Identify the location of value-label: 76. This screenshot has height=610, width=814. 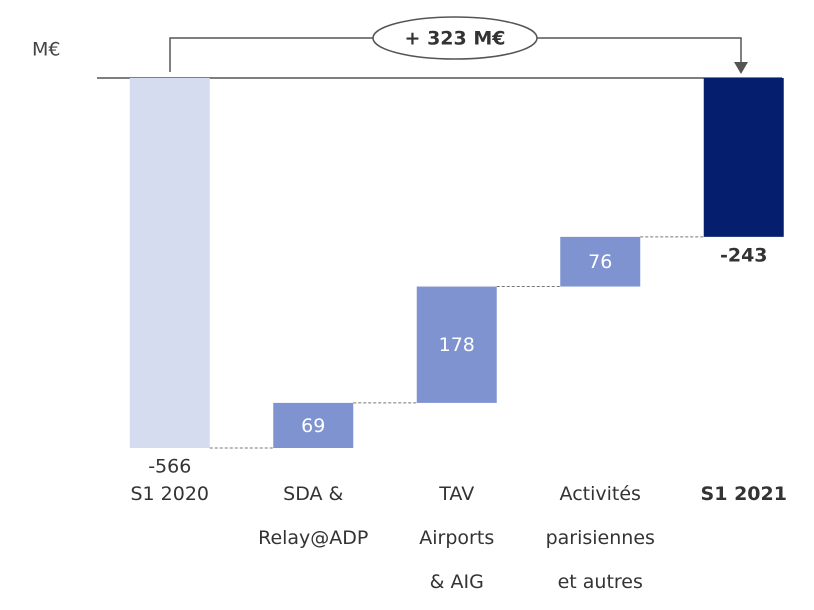
(600, 262).